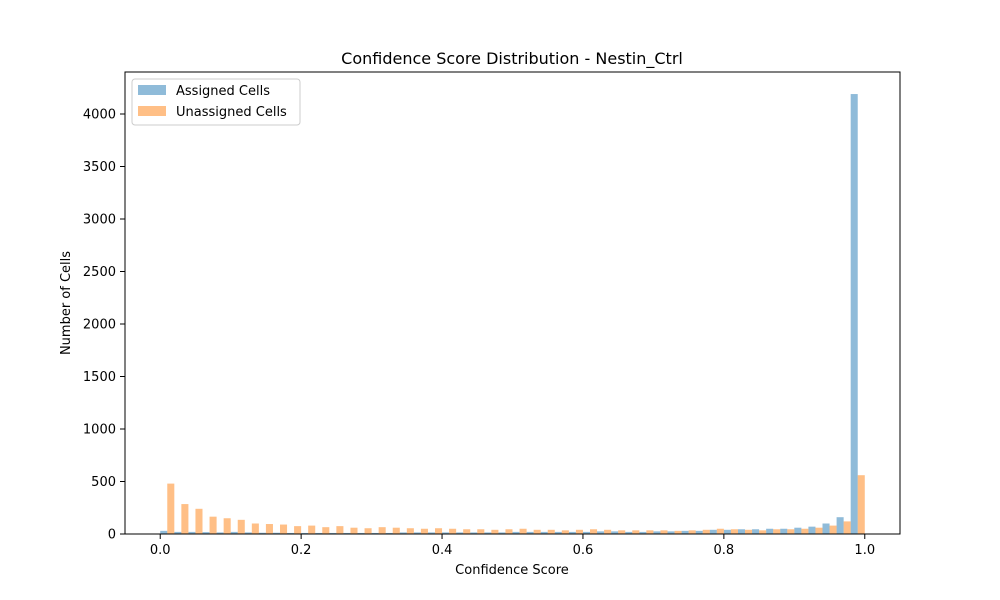  Describe the element at coordinates (724, 550) in the screenshot. I see `x-tick-label: 0.8` at that location.